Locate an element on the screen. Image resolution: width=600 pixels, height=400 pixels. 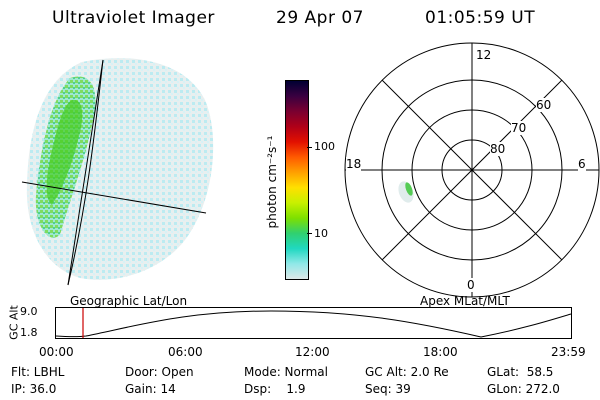
mlt-label-0: 0 is located at coordinates (471, 285).